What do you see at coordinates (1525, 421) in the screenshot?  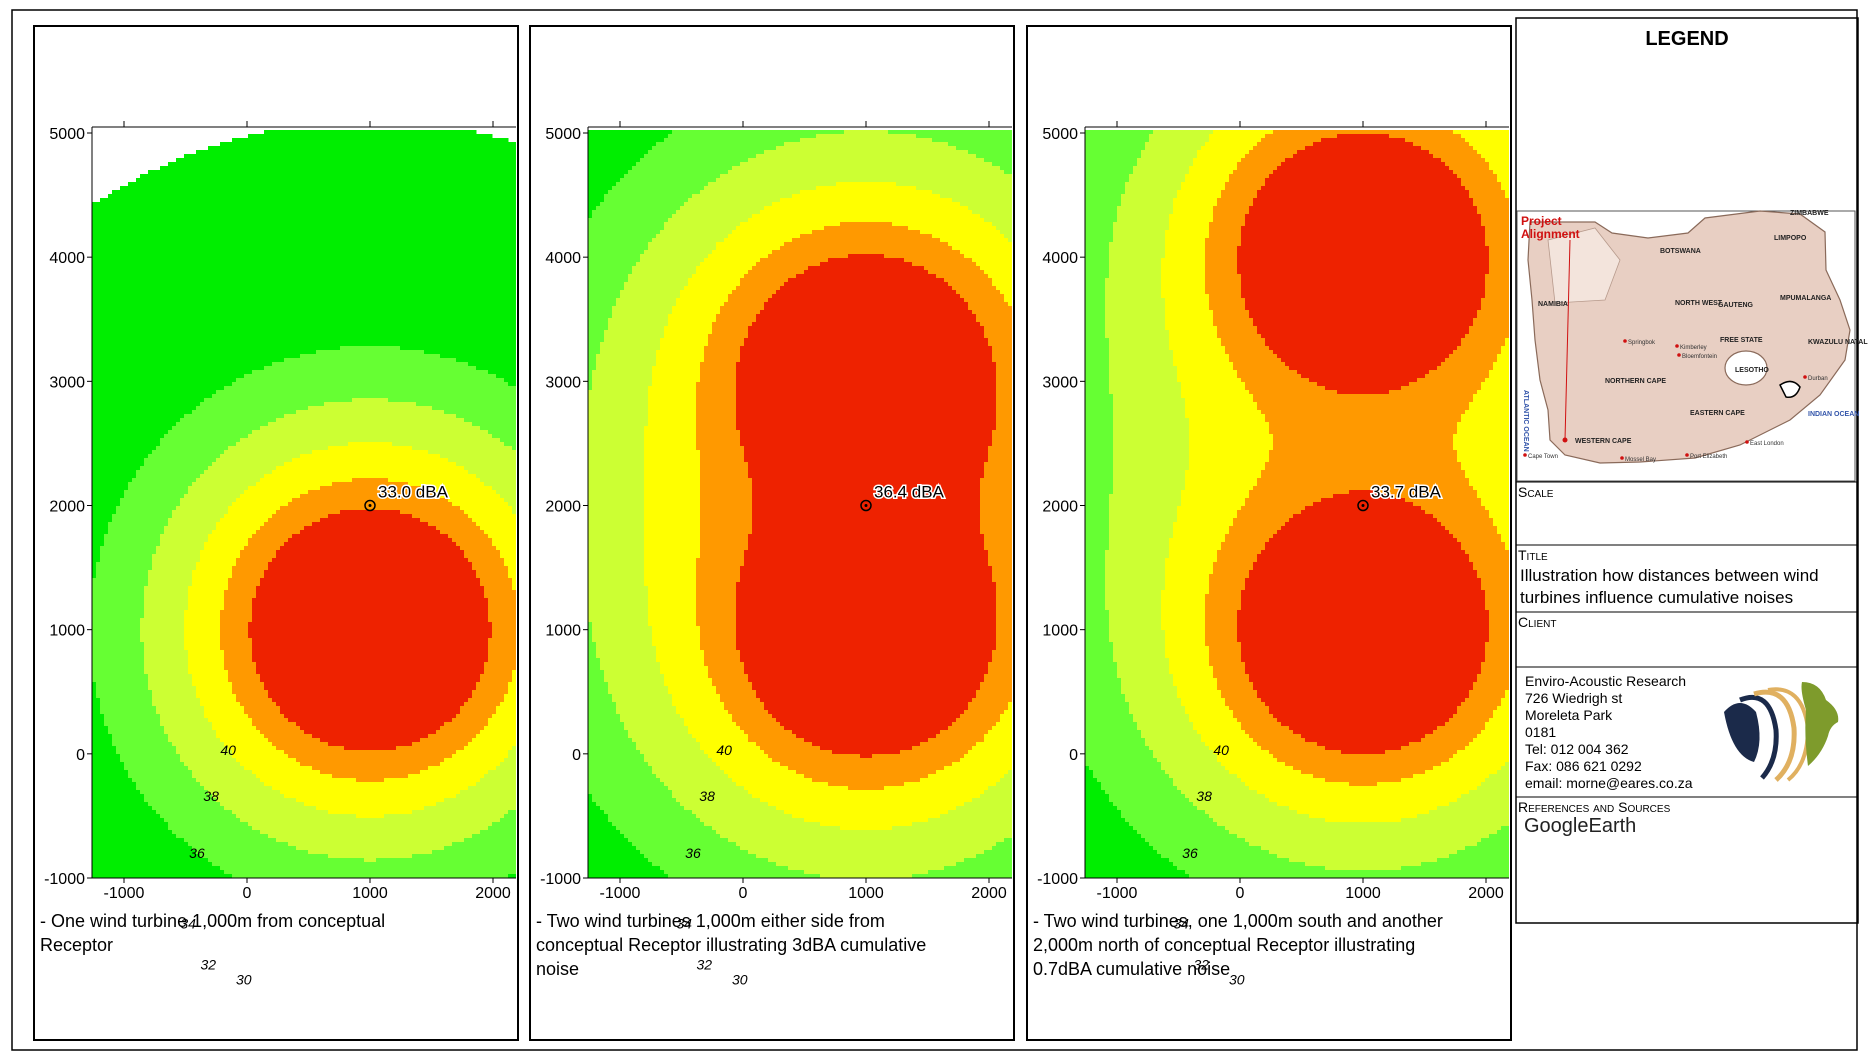 I see `map-region-label: ATLANTIC OCEAN` at bounding box center [1525, 421].